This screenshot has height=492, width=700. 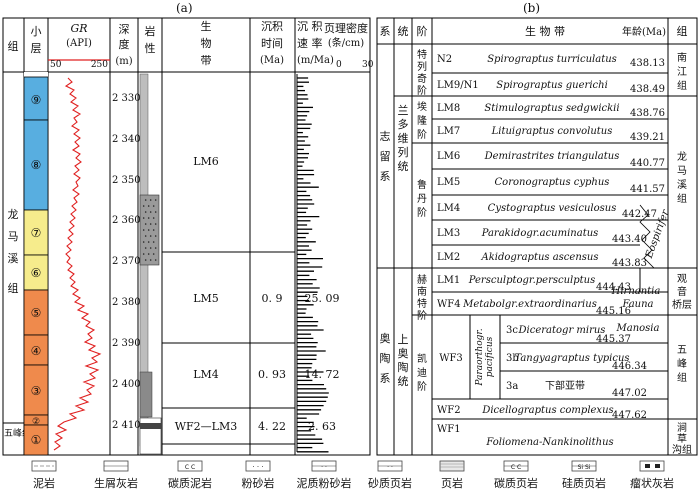 What do you see at coordinates (545, 31) in the screenshot?
I see `b-header-zone: 生 物 带` at bounding box center [545, 31].